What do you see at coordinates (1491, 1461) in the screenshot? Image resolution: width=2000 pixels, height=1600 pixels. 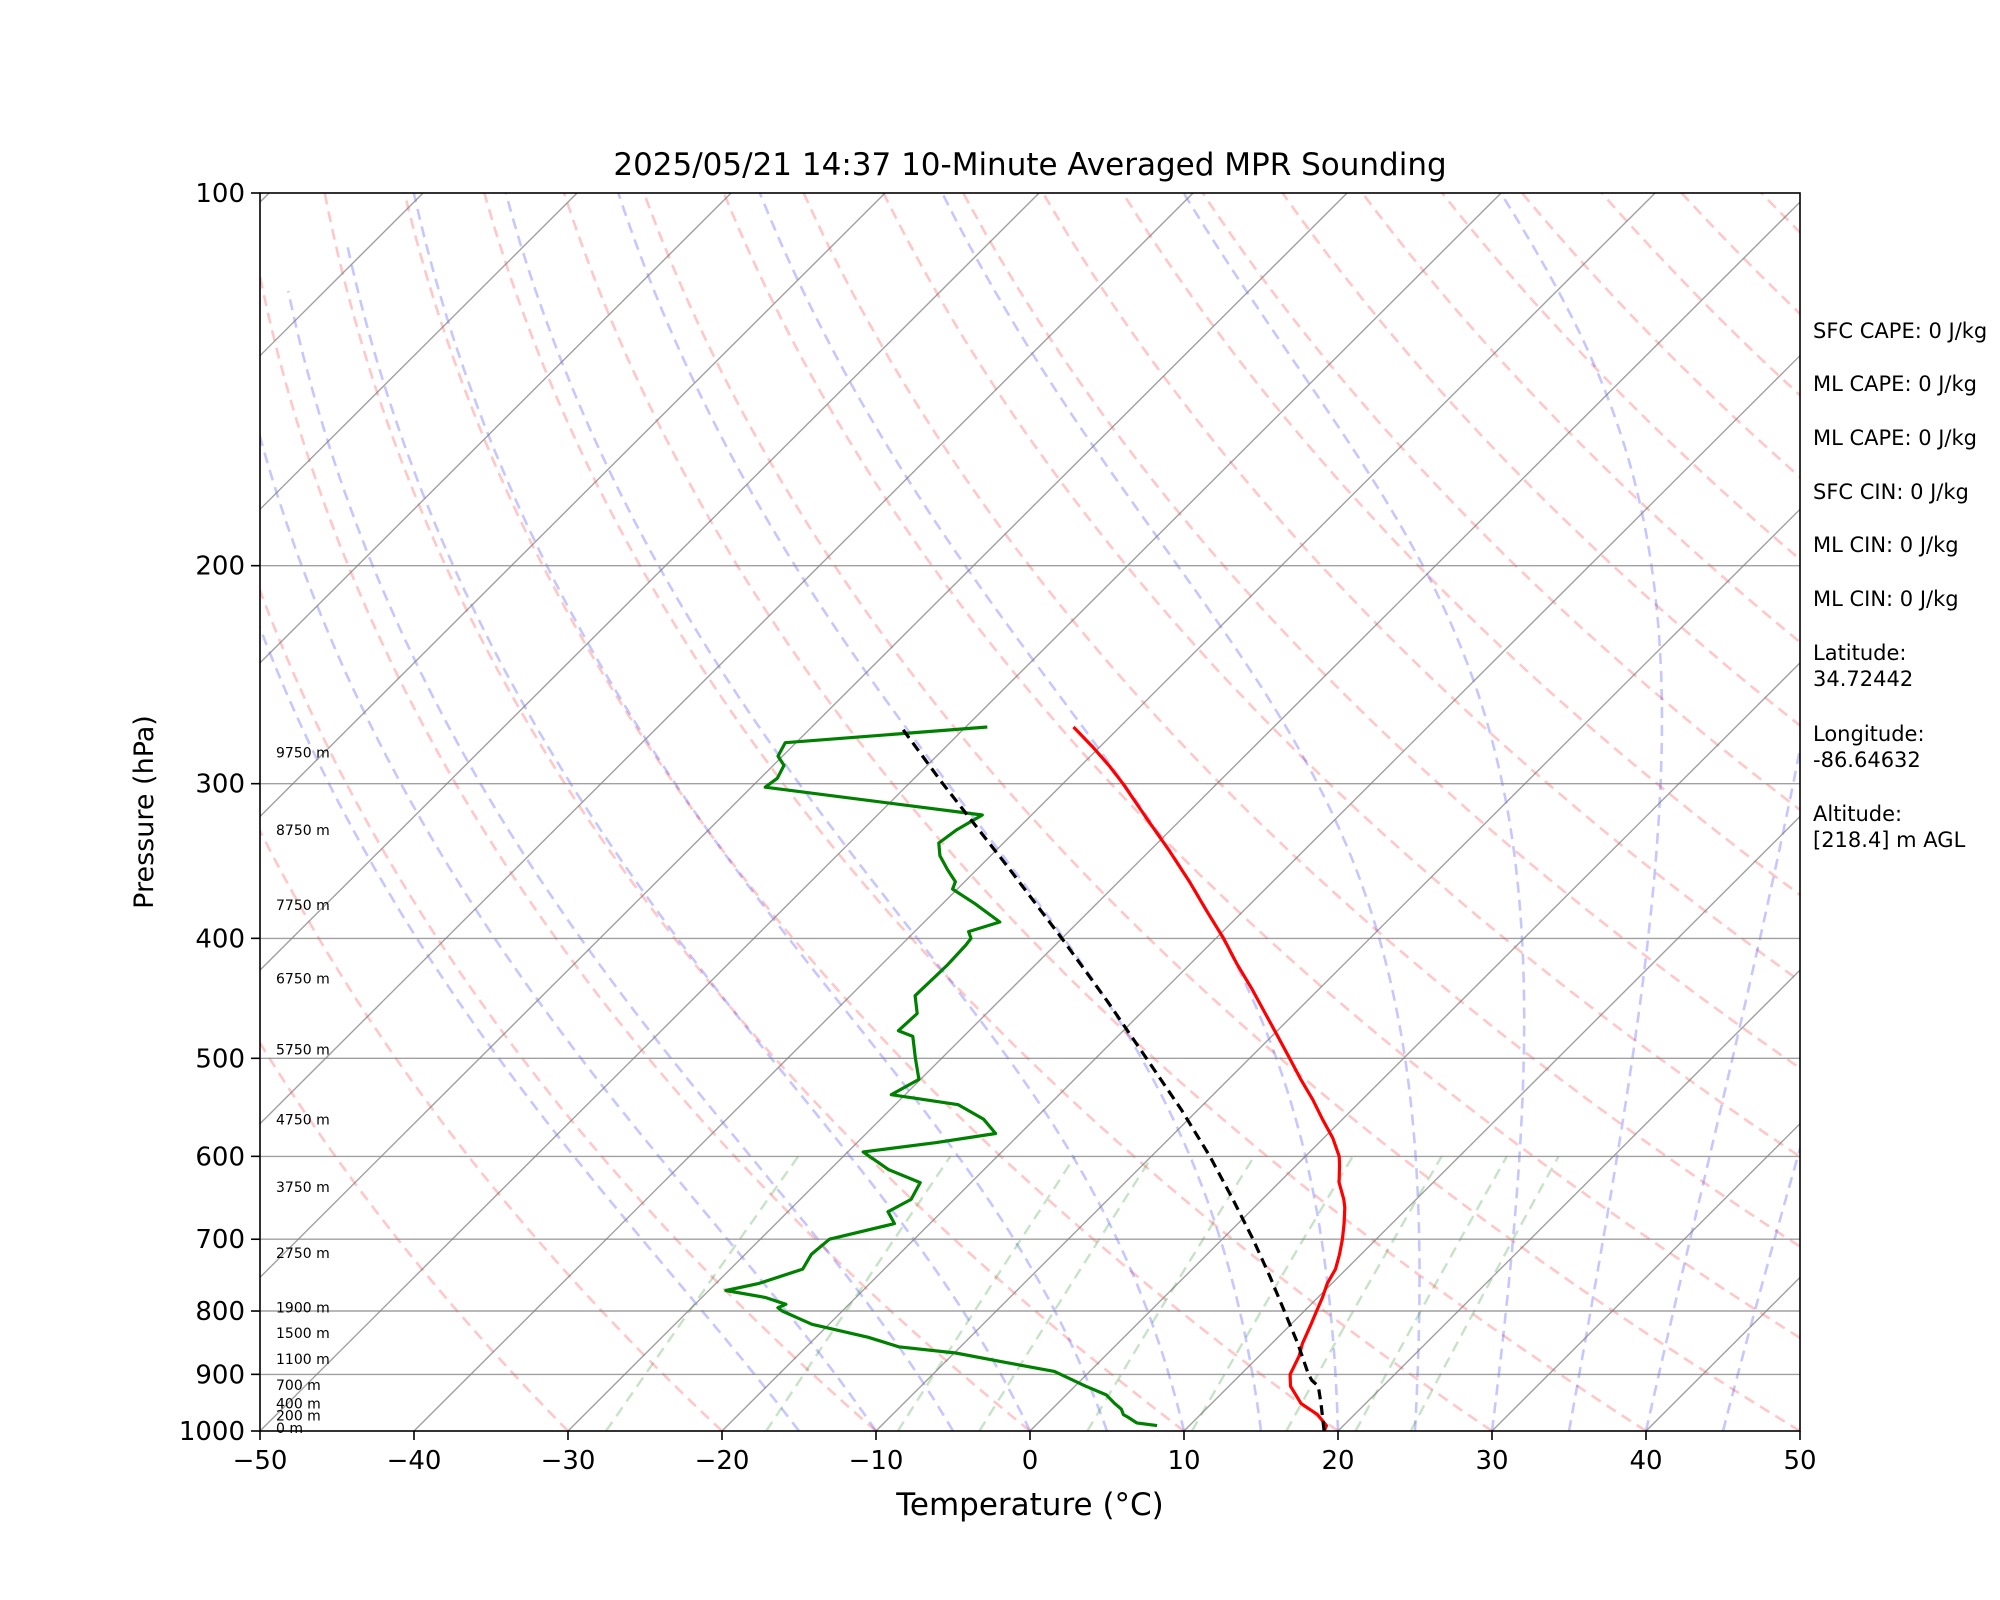 I see `x-tick-label: 30` at bounding box center [1491, 1461].